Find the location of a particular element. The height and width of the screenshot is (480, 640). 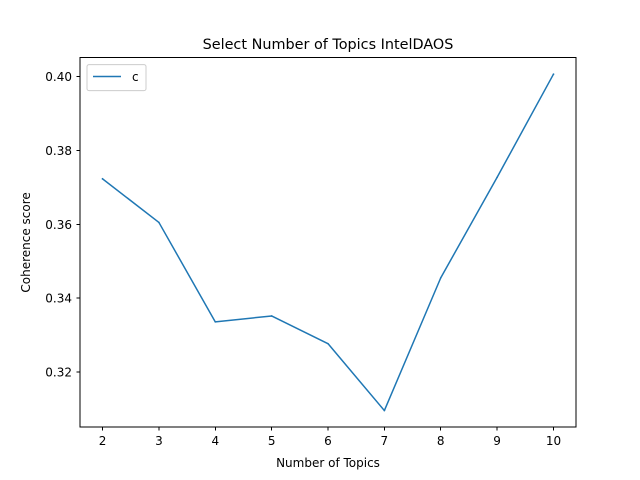

legend-label-c: c is located at coordinates (135, 77).